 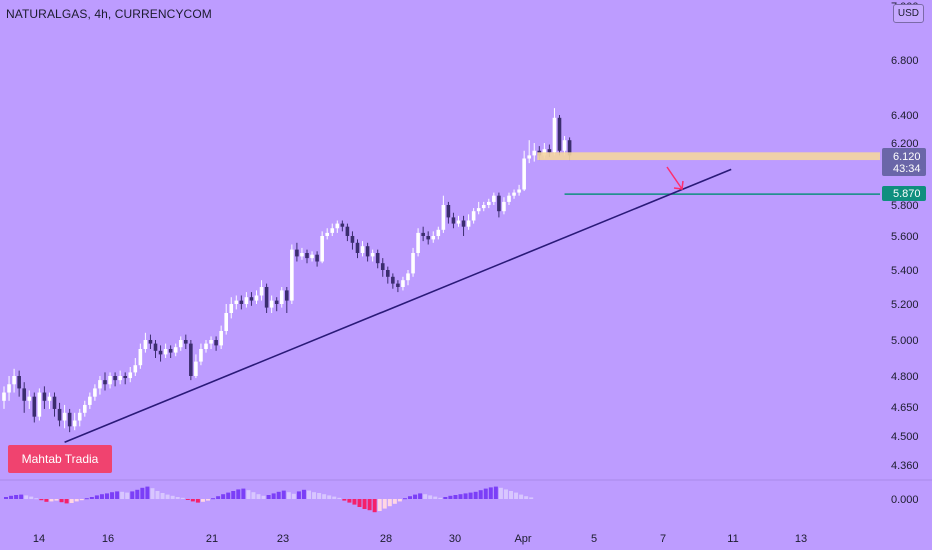 I want to click on time-tick-label: Apr, so click(x=522, y=539).